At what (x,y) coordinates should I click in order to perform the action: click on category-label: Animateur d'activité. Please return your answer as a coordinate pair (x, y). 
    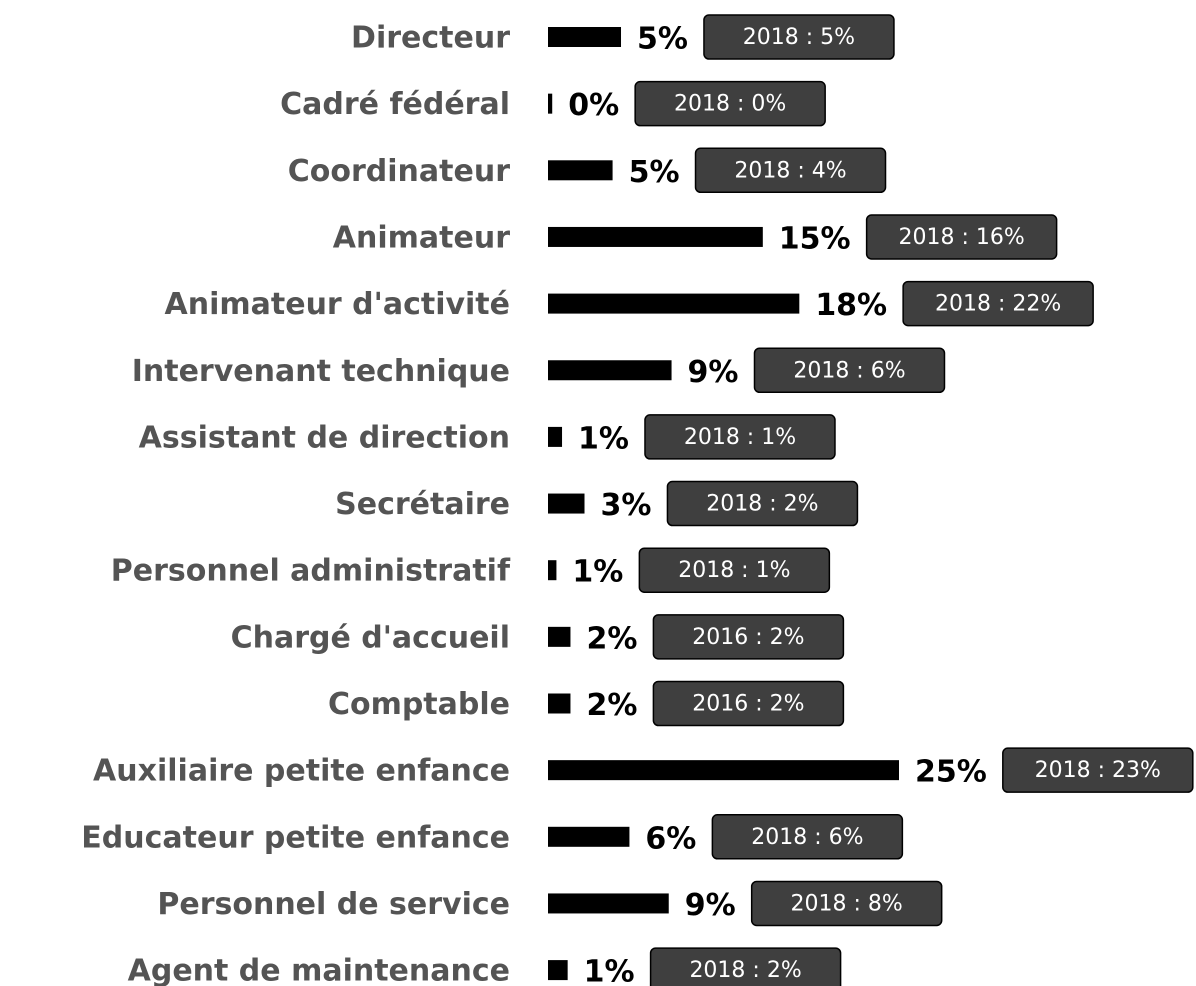
    Looking at the image, I should click on (337, 304).